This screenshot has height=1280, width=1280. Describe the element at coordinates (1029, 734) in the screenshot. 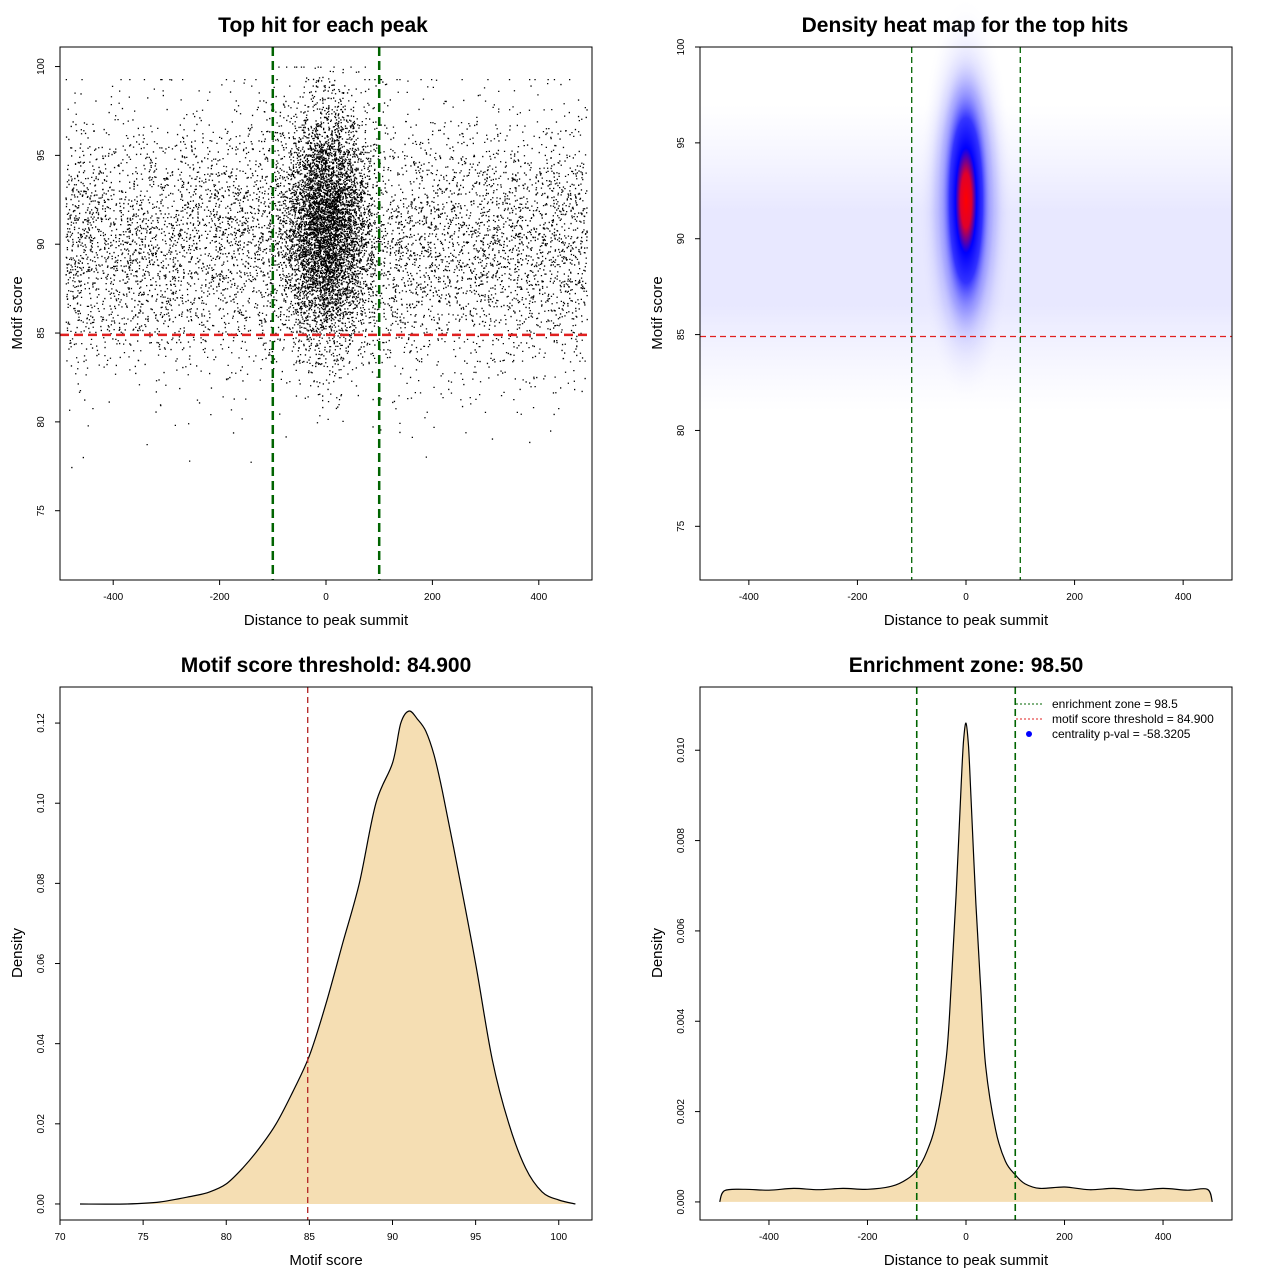

I see `legend-swatch-pval` at that location.